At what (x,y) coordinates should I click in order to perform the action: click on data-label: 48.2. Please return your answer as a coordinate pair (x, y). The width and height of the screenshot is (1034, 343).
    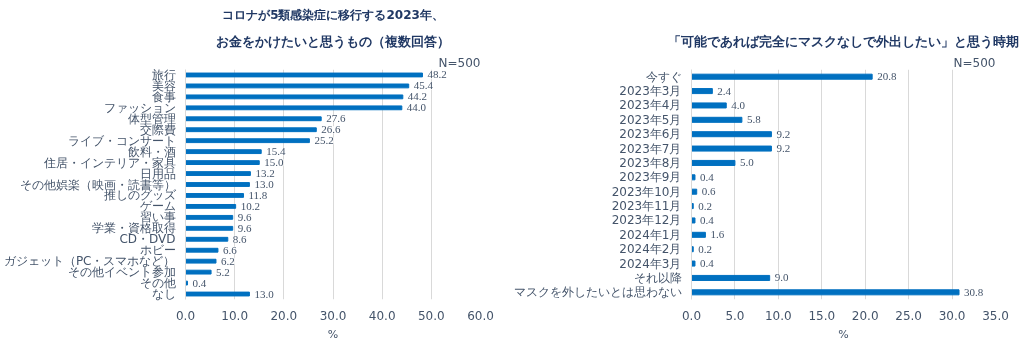
    Looking at the image, I should click on (437, 74).